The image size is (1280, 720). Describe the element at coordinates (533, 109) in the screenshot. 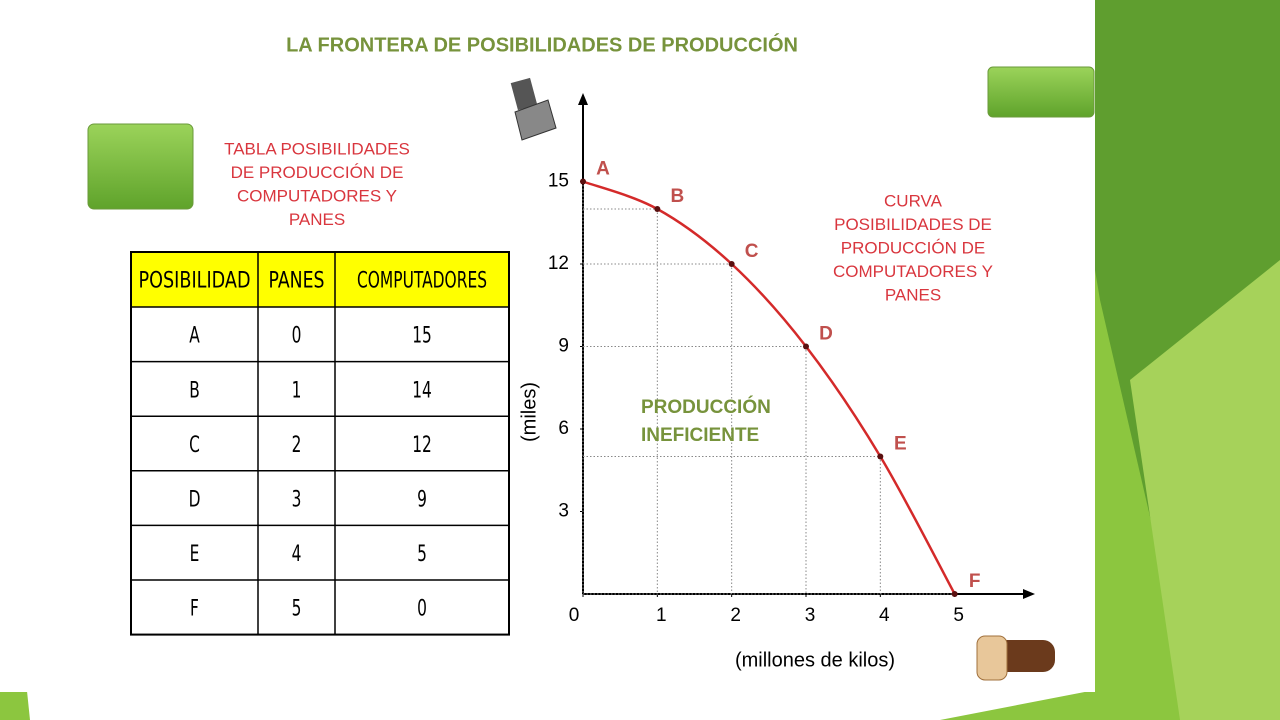

I see `computer-icon` at that location.